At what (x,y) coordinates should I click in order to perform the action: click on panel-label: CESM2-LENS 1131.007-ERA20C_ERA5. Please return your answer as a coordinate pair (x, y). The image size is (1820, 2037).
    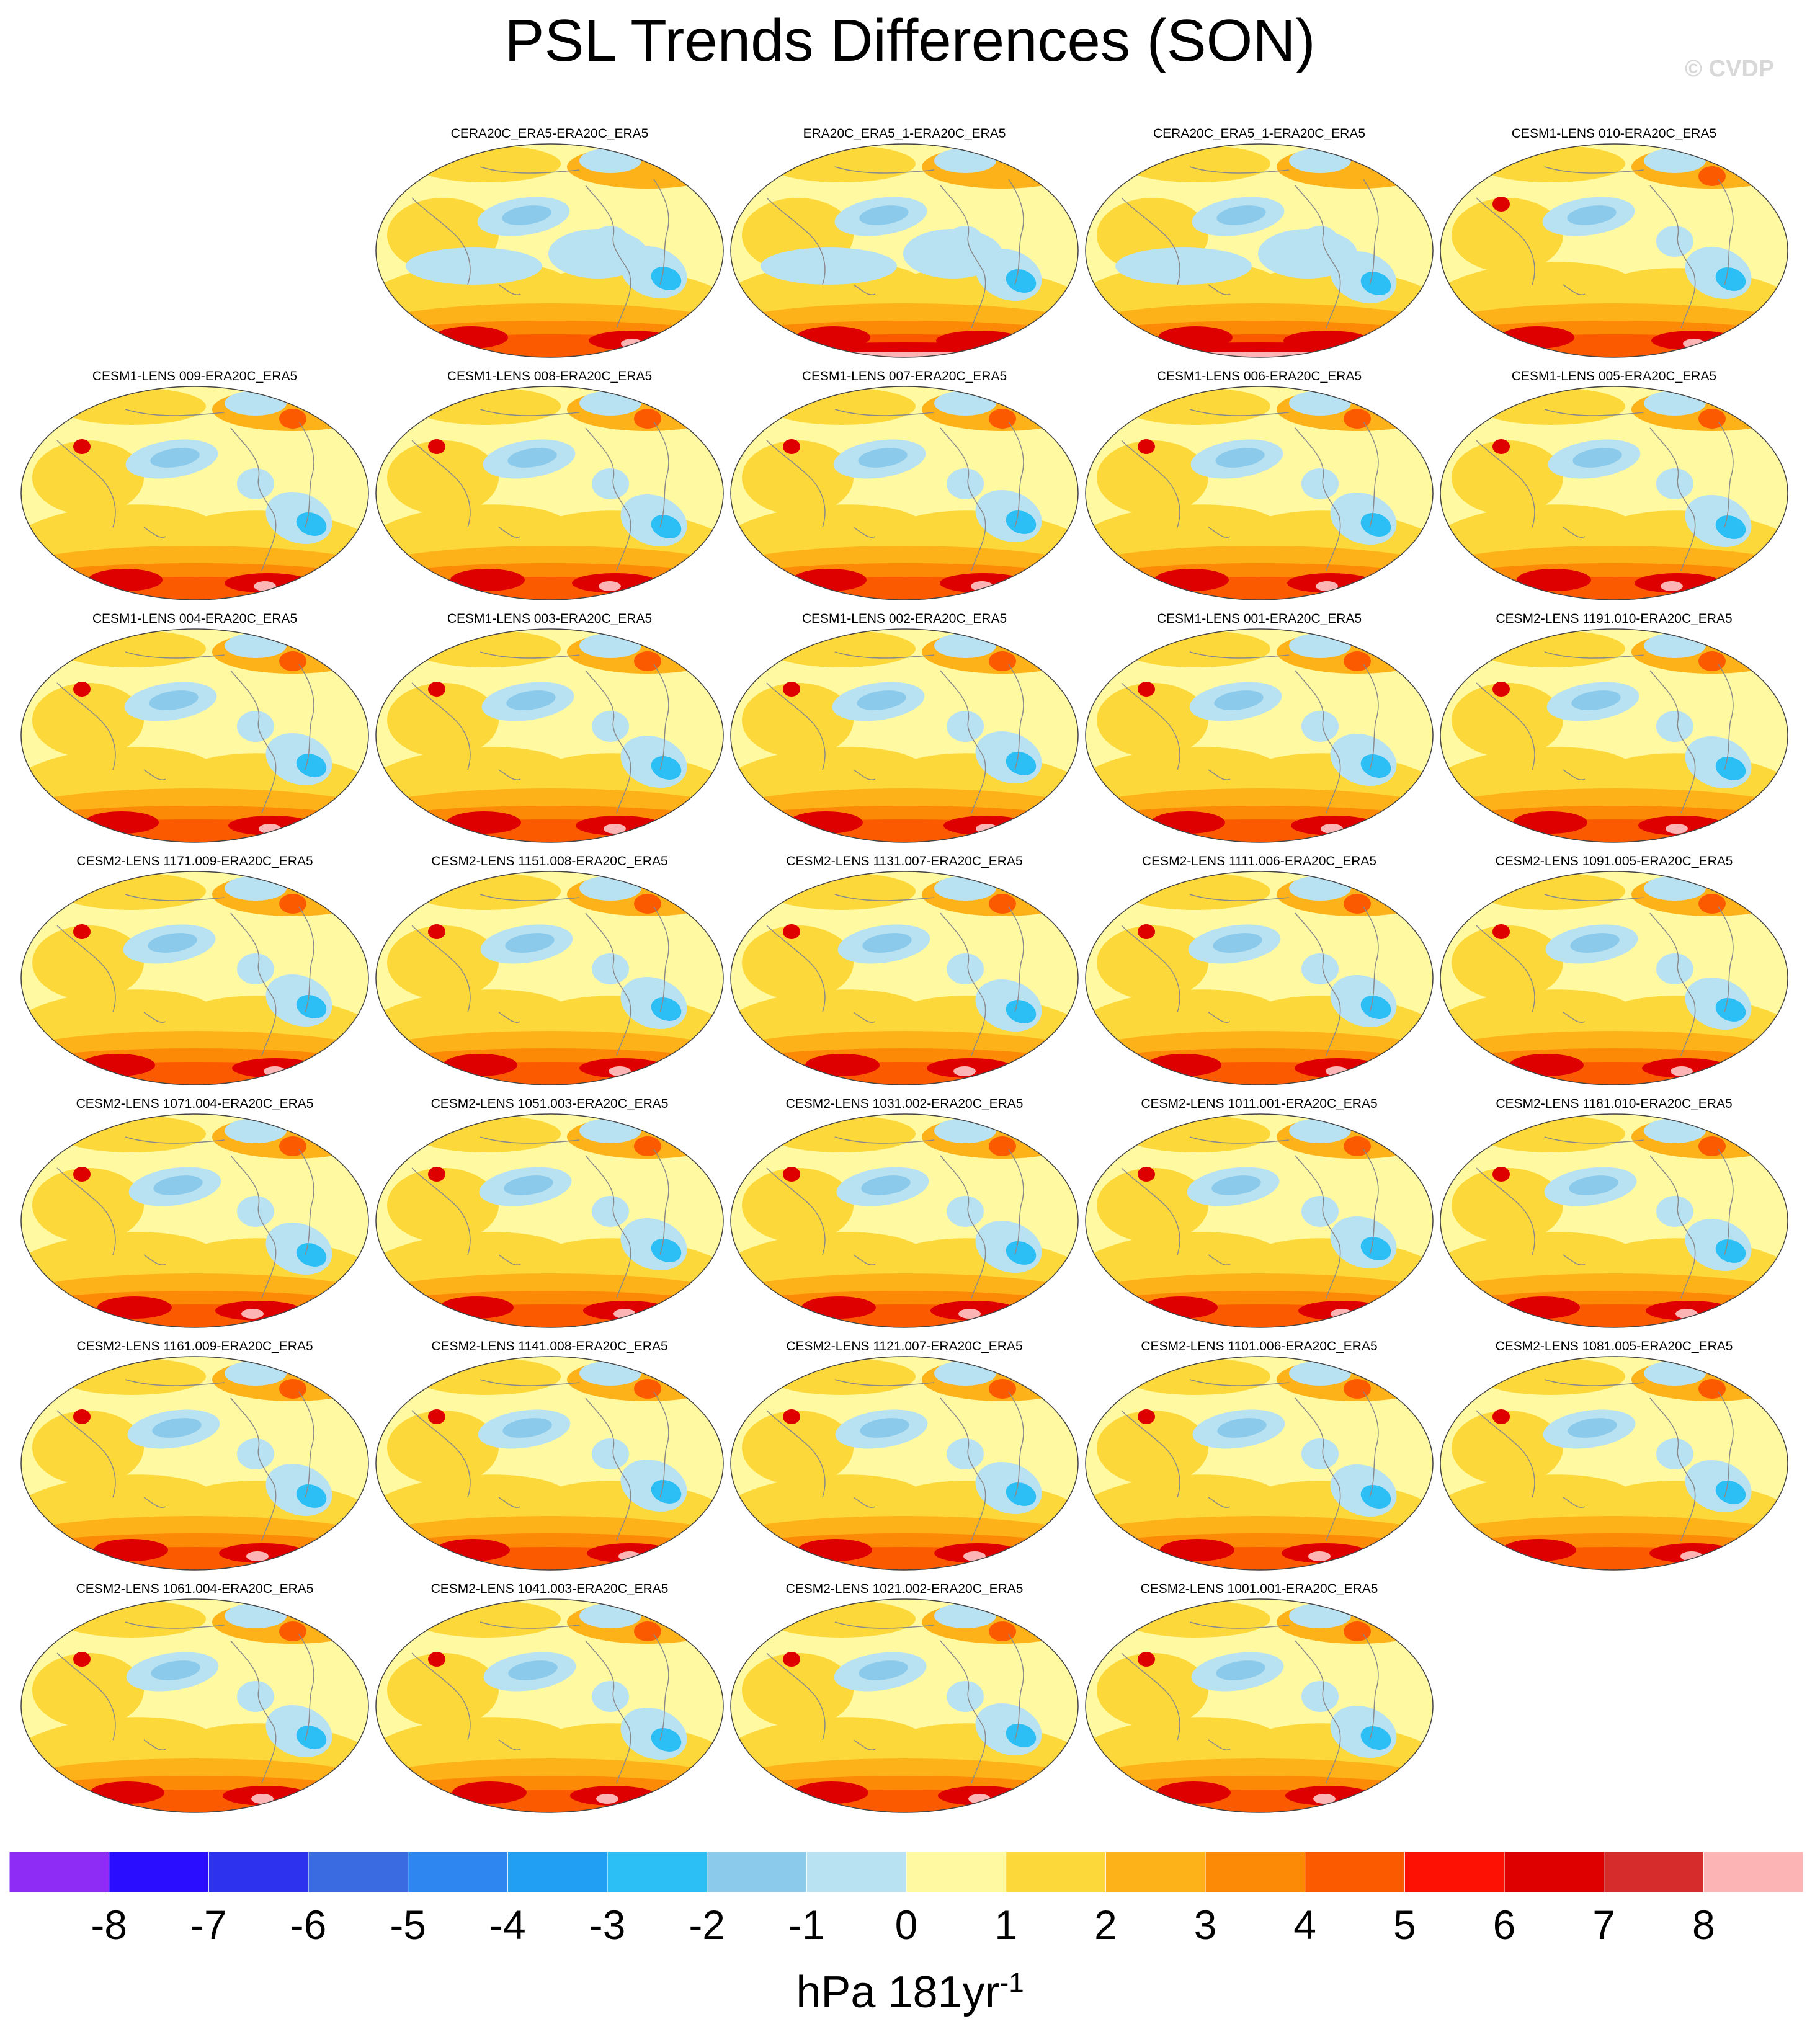
    Looking at the image, I should click on (905, 861).